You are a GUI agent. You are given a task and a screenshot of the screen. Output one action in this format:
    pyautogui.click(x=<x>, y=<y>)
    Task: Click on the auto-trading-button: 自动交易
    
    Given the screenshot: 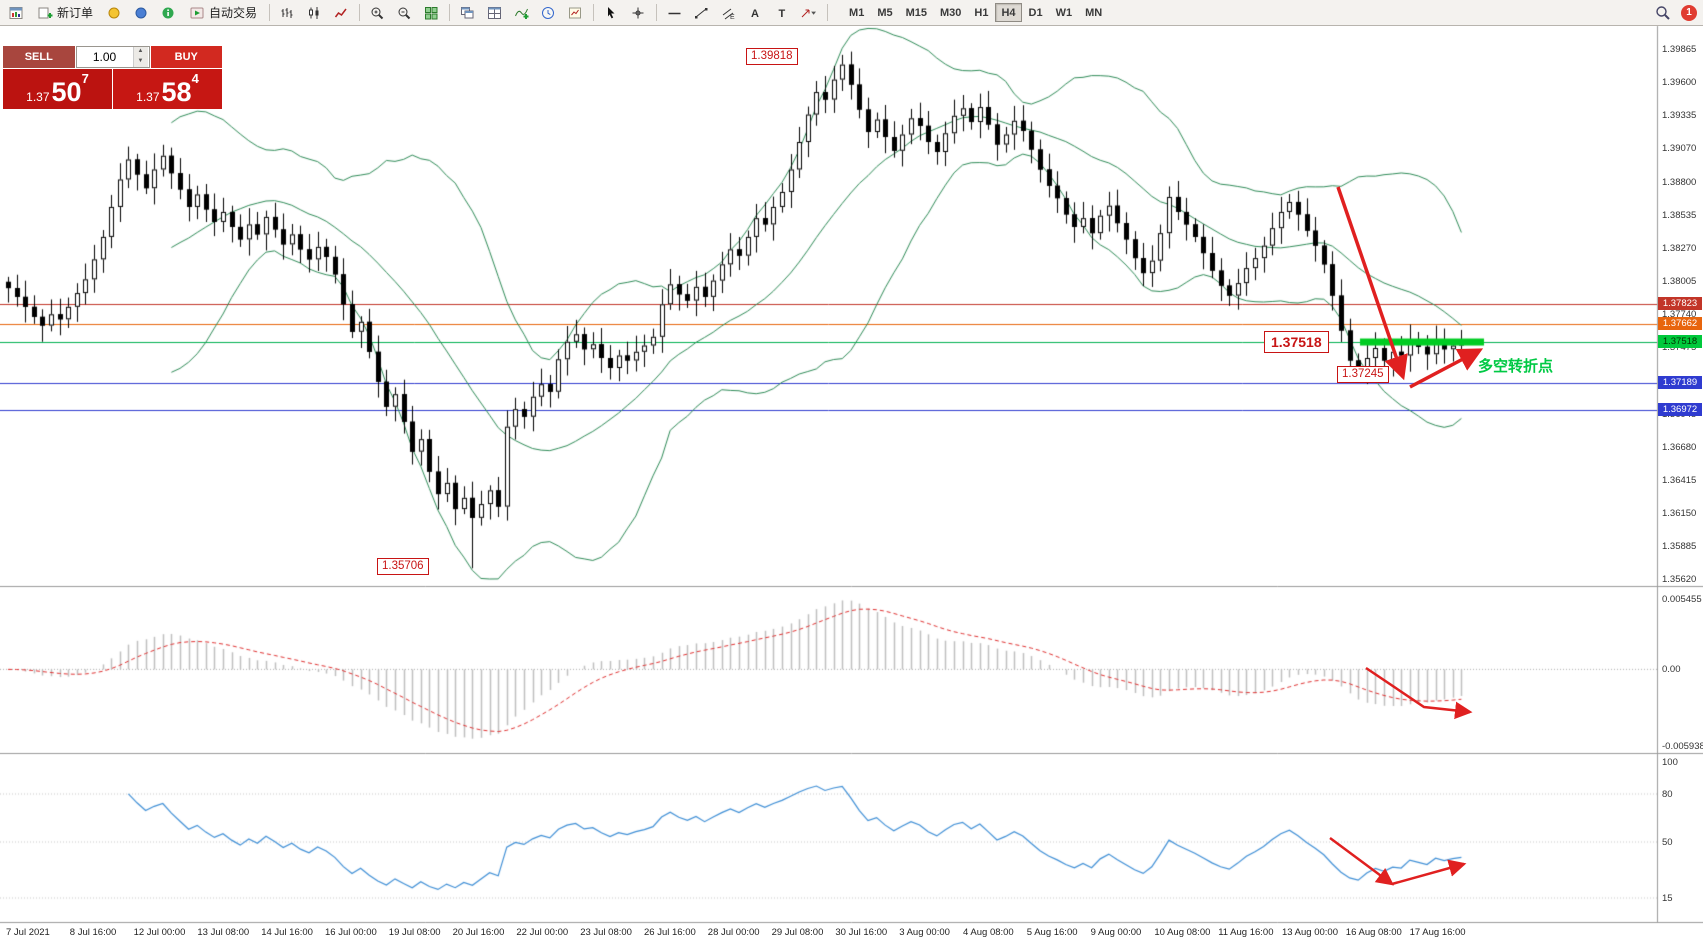 What is the action you would take?
    pyautogui.click(x=223, y=13)
    